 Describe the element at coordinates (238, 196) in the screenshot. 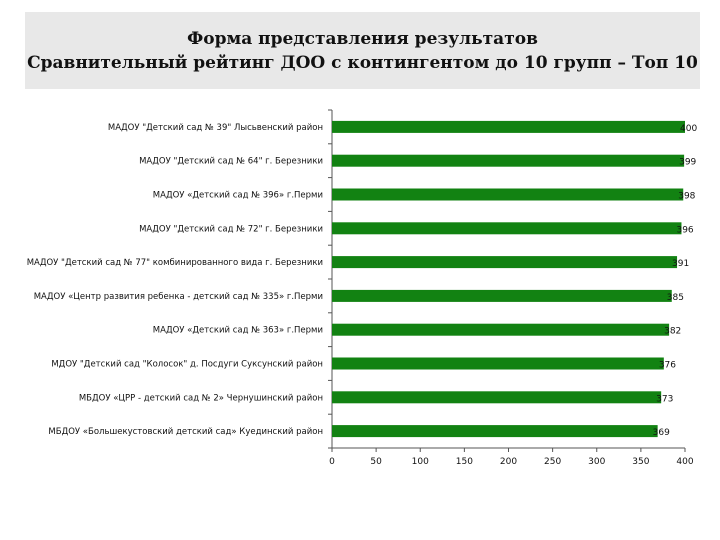

I see `category-label: МАДОУ «Детский сад № 396» г.Перми` at that location.